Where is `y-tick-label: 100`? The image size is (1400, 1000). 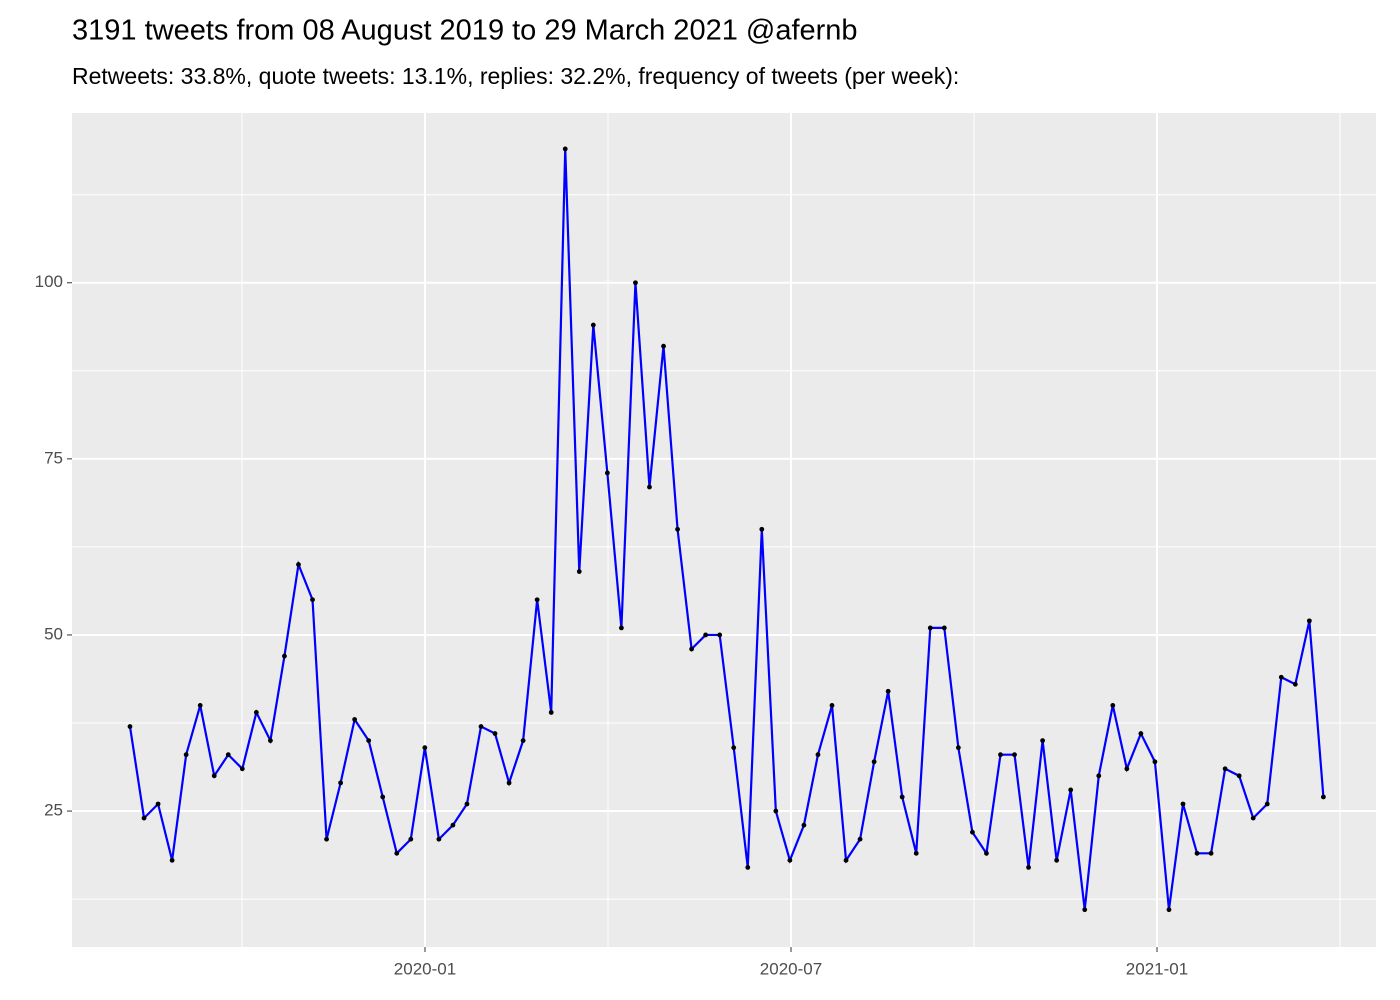
y-tick-label: 100 is located at coordinates (49, 281).